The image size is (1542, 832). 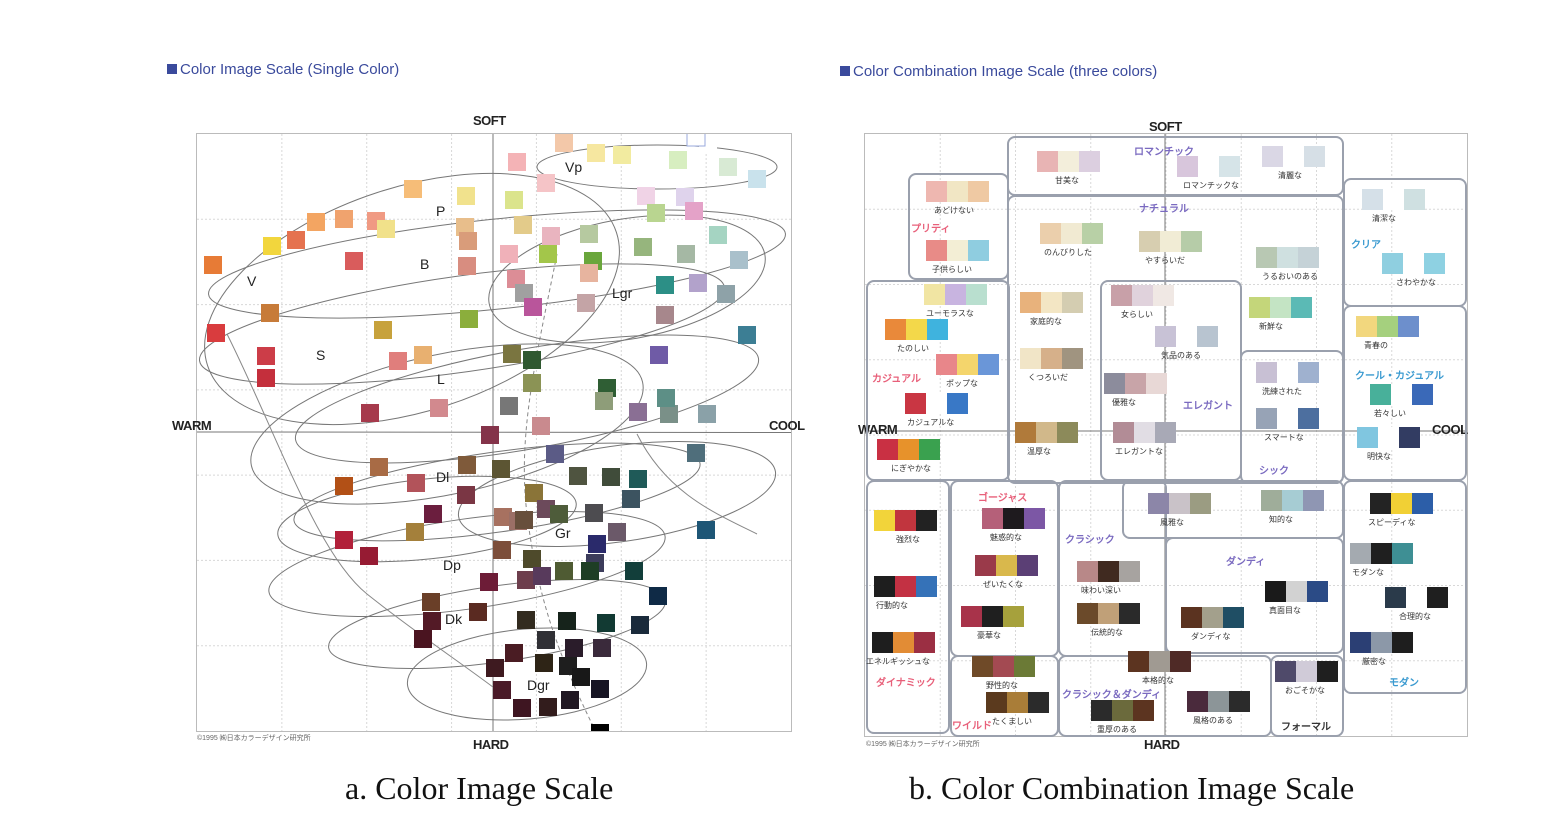 What do you see at coordinates (252, 281) in the screenshot?
I see `tone-zone-label-v: V` at bounding box center [252, 281].